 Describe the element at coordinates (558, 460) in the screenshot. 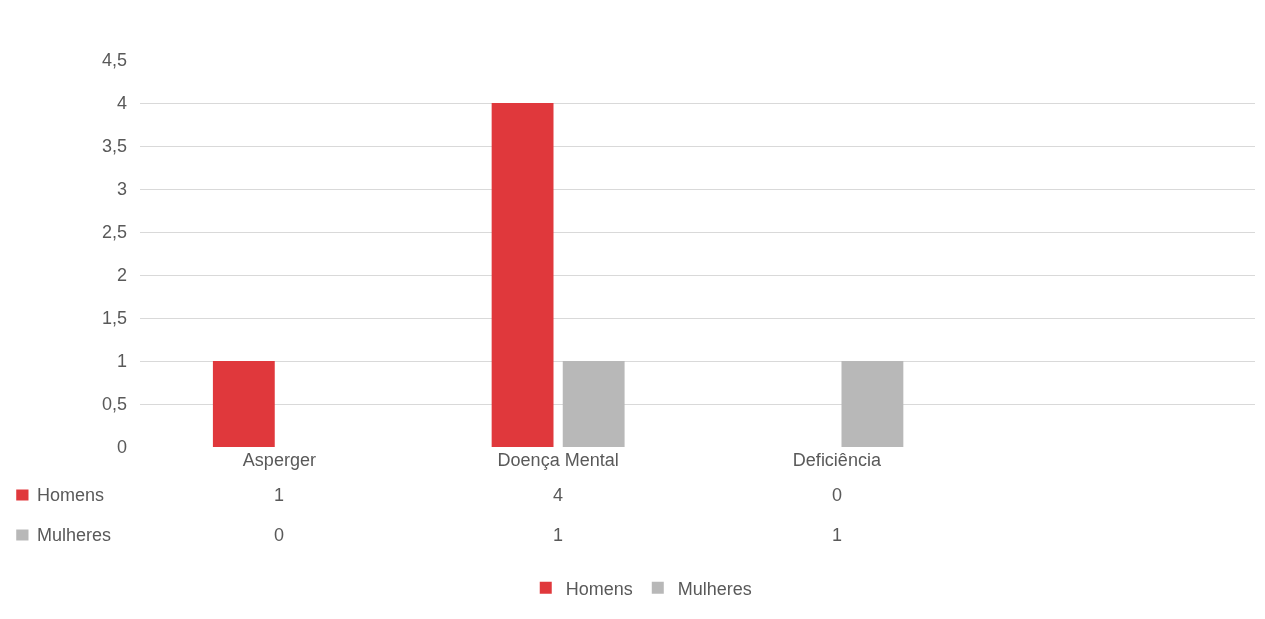

I see `x-tick-label: Doença Mental` at that location.